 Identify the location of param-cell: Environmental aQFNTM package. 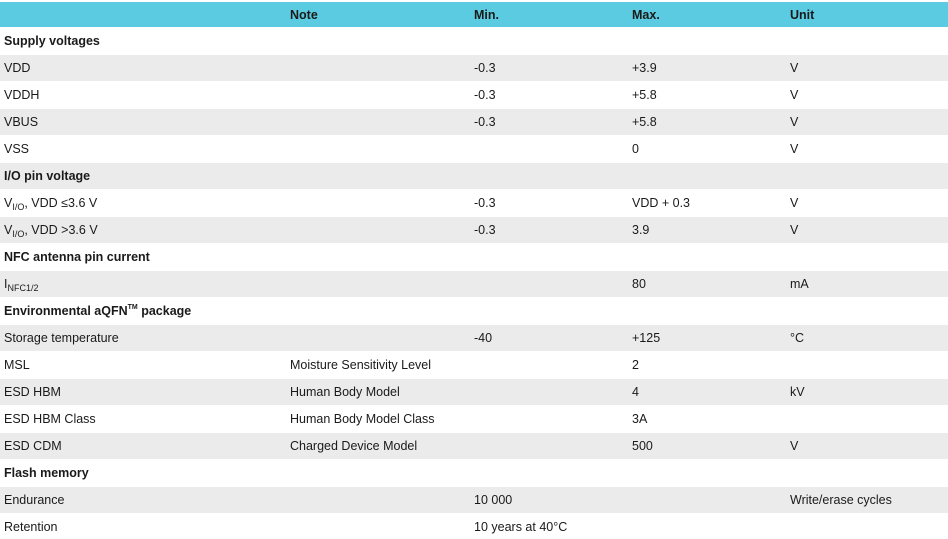
(98, 311).